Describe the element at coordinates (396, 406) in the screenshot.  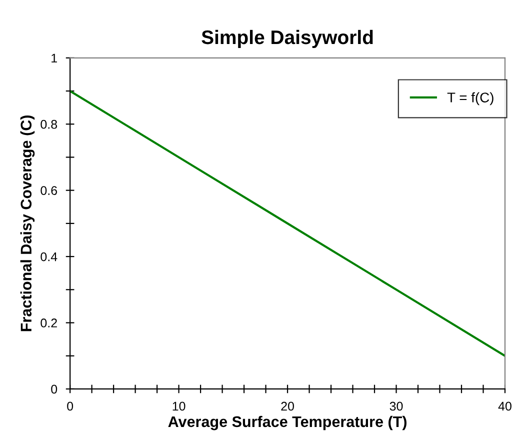
I see `x-tick-label: 30` at that location.